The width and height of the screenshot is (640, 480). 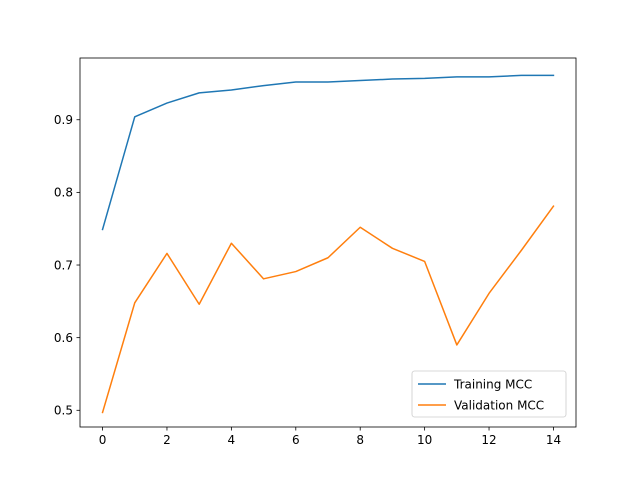 What do you see at coordinates (232, 440) in the screenshot?
I see `x-tick-label: 4` at bounding box center [232, 440].